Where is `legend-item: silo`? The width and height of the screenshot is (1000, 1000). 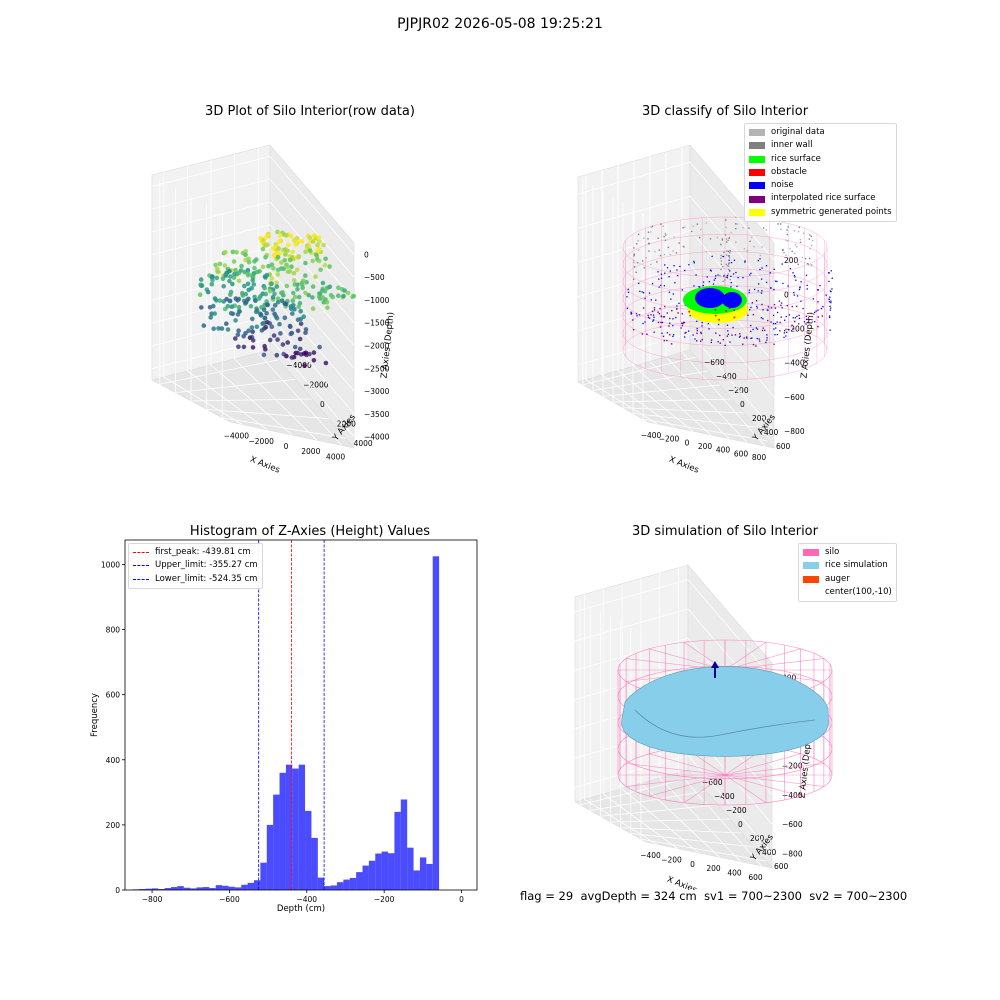
legend-item: silo is located at coordinates (847, 552).